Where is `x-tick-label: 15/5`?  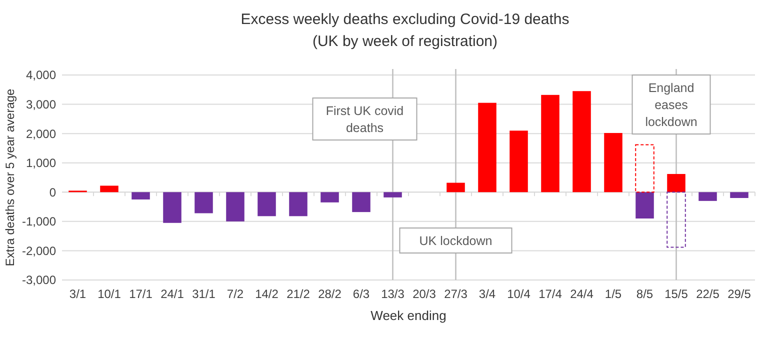
x-tick-label: 15/5 is located at coordinates (676, 294).